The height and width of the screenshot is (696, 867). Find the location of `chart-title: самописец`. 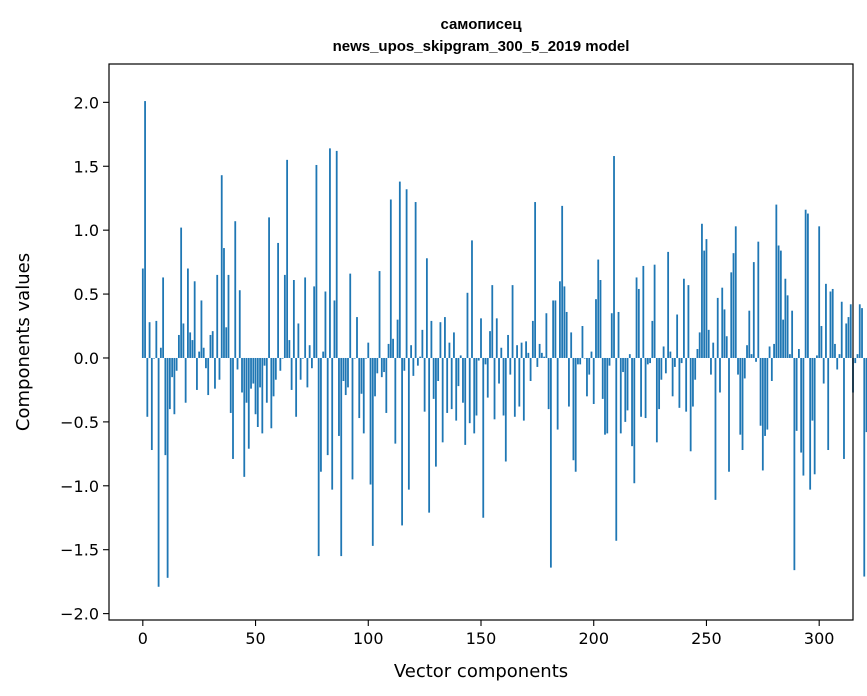

chart-title: самописец is located at coordinates (481, 24).